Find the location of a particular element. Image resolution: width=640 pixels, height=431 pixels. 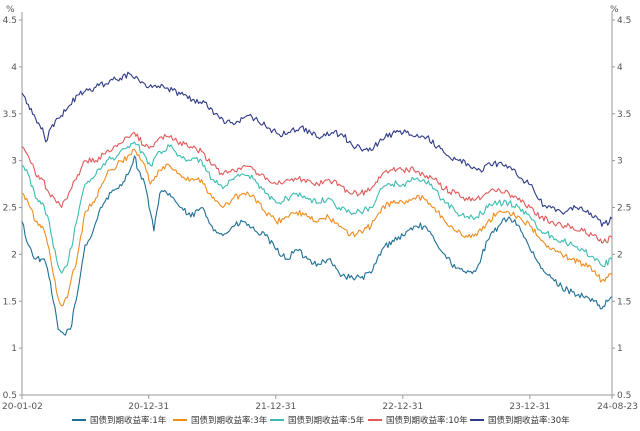

y-tick-label-left: 1.5 is located at coordinates (10, 302).